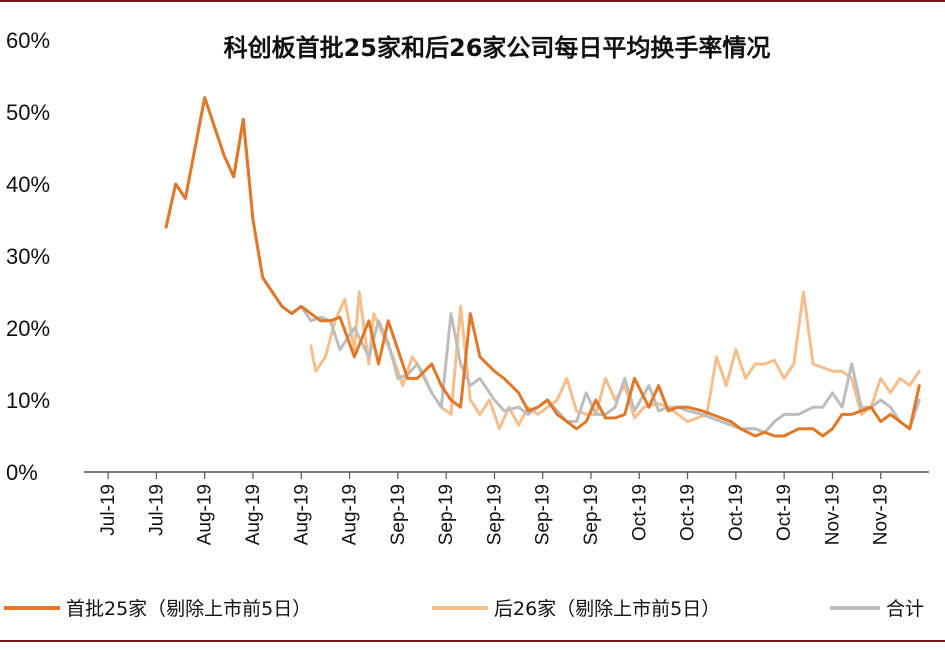 This screenshot has height=650, width=945. I want to click on bottom-border, so click(472, 641).